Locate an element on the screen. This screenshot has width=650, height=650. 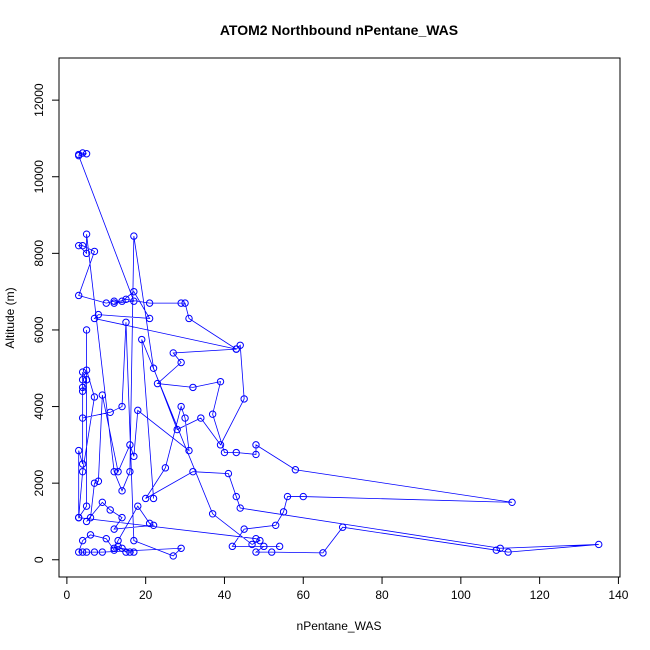
x-tick-label: 0 is located at coordinates (67, 595).